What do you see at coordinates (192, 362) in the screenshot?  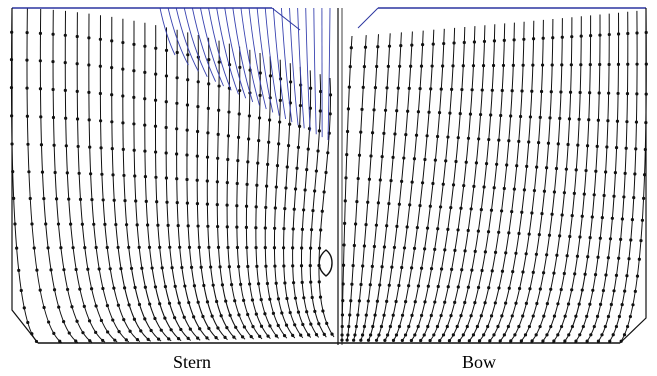 I see `stern-label: Stern` at bounding box center [192, 362].